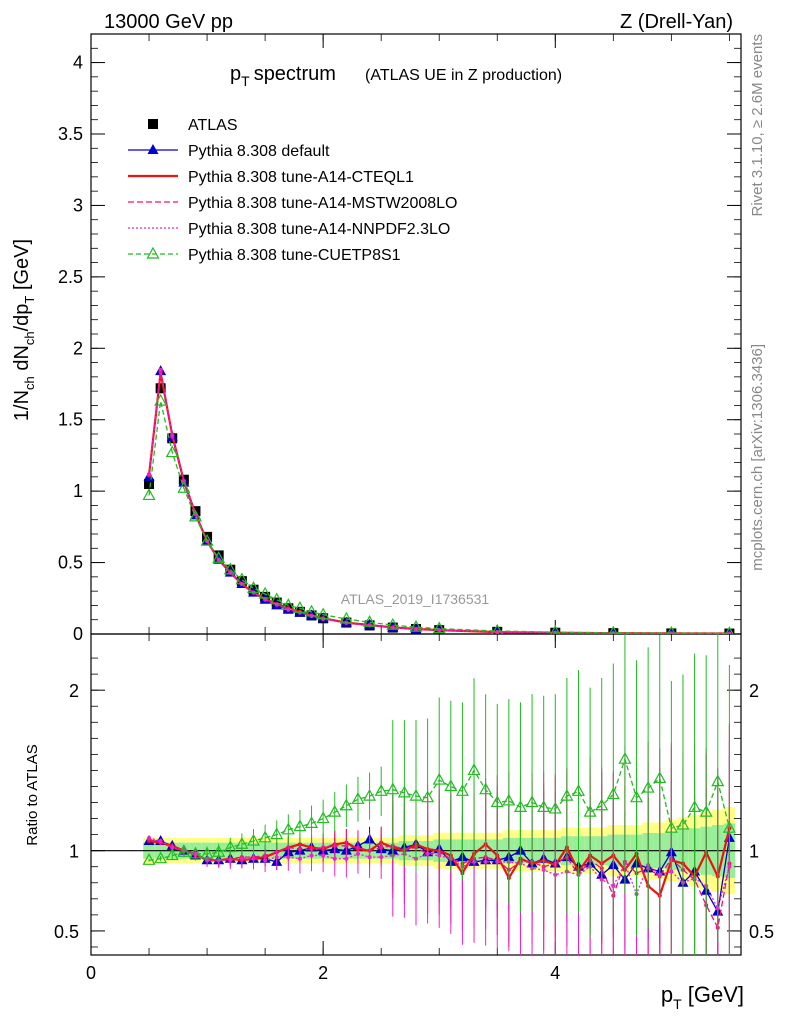 The height and width of the screenshot is (1024, 786). I want to click on main-y-tick-label: 2, so click(78, 348).